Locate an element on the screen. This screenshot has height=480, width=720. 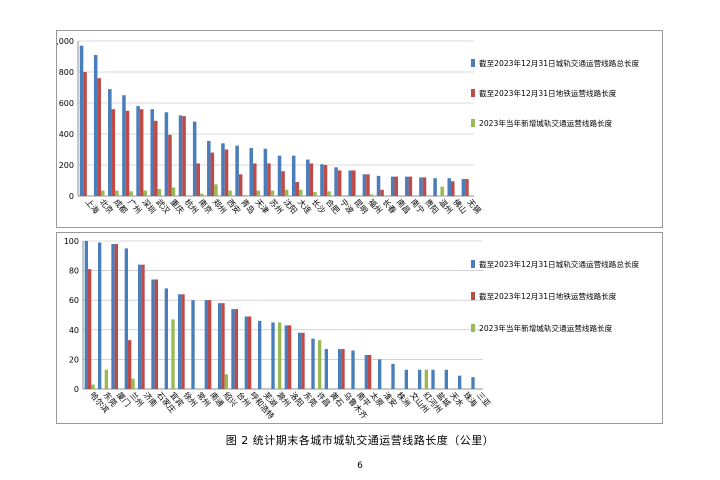
category-label: 合肥 is located at coordinates (333, 206).